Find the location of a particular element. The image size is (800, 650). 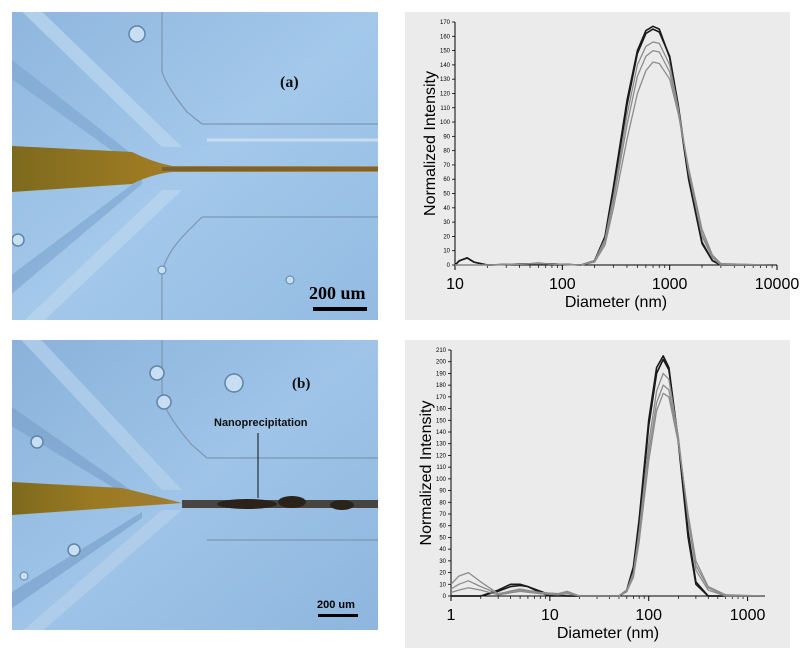

micrograph-a-scale-label: 200 um is located at coordinates (337, 293).